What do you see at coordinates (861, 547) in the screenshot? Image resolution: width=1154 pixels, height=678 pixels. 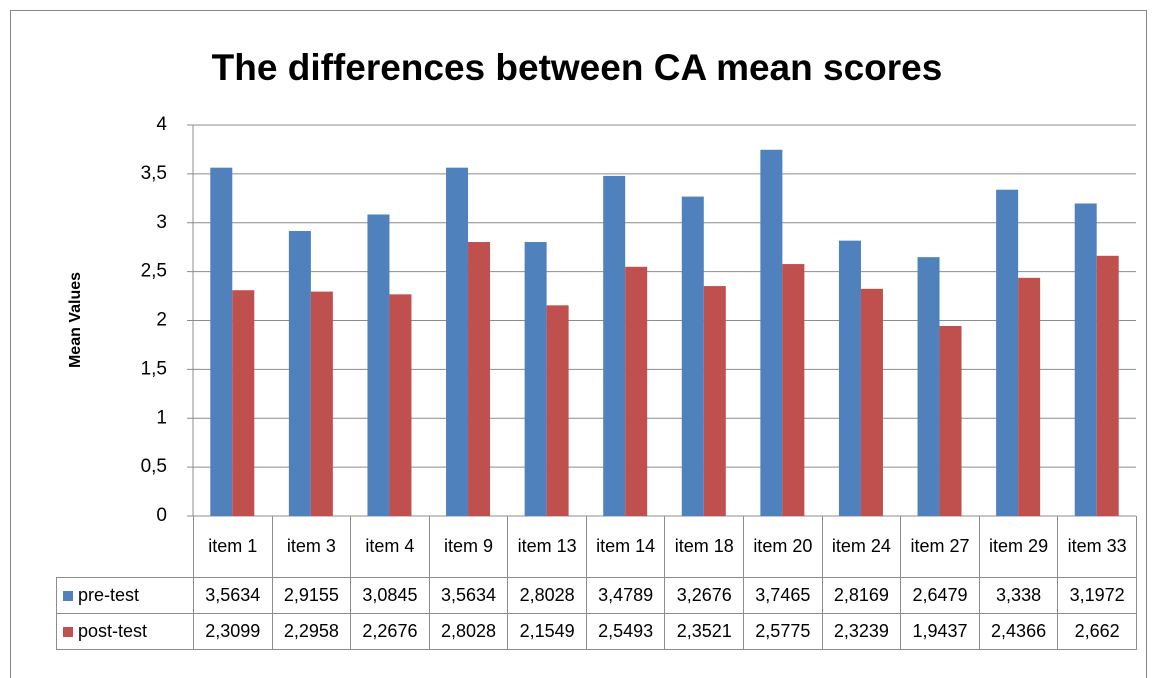 I see `x-tick-label: item 24` at bounding box center [861, 547].